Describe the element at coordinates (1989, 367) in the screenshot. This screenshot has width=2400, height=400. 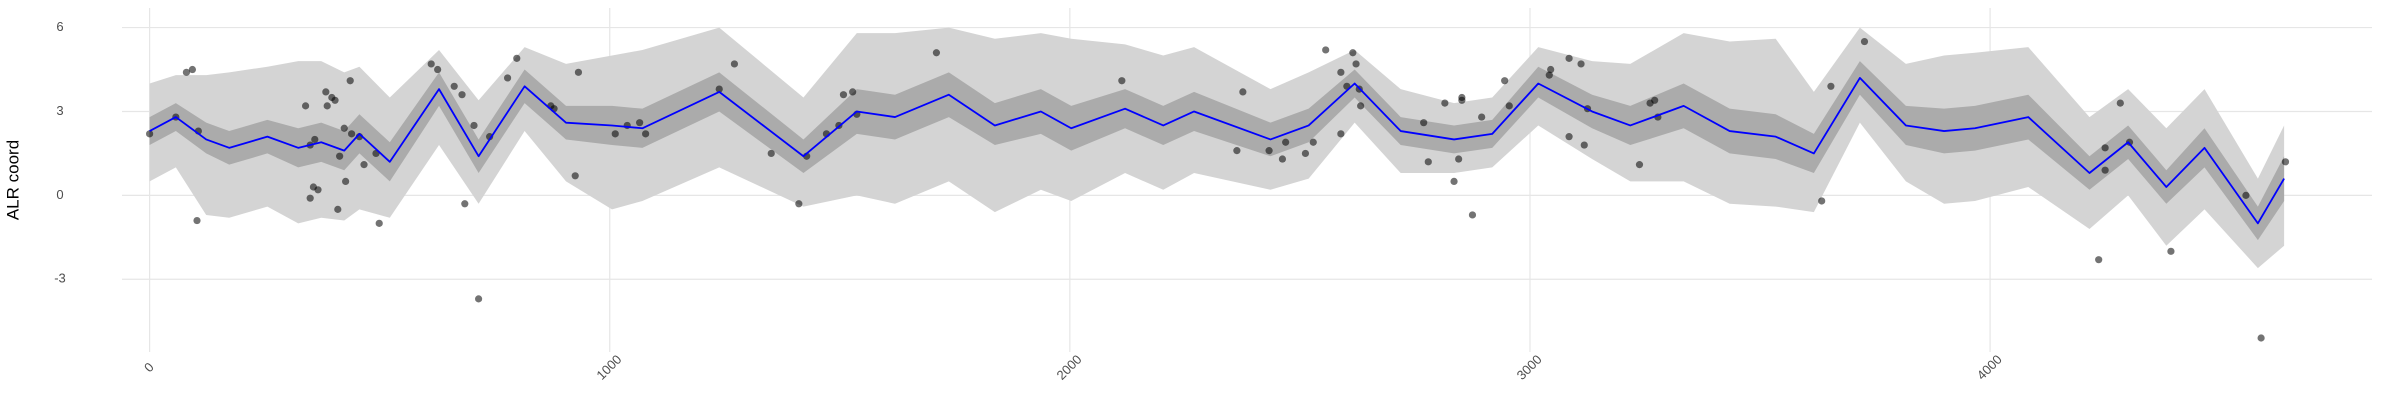
I see `x-tick-label: 4000` at that location.